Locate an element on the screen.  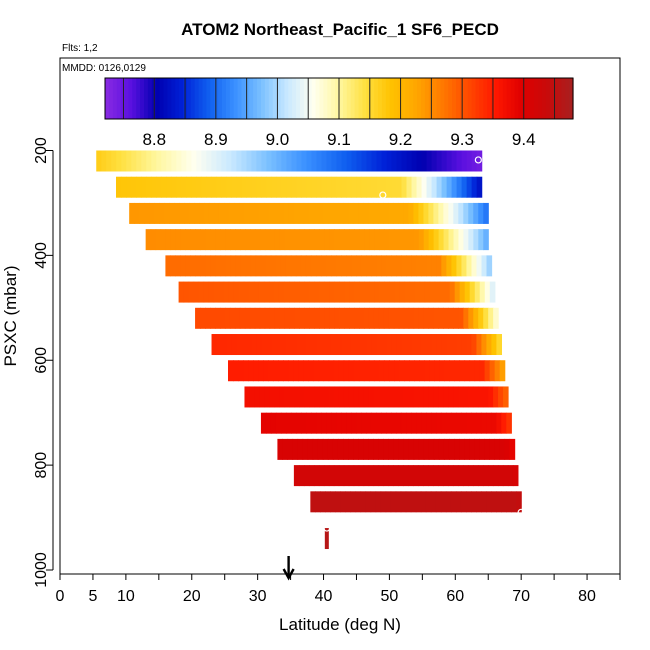
open-circle-marker is located at coordinates (327, 528).